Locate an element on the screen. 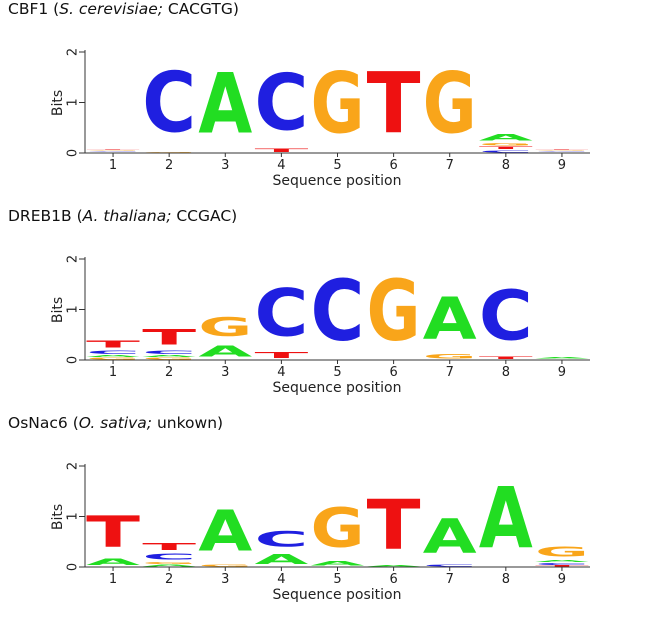 The image size is (667, 622). panel-title: OsNac6 (O. sativa; unkown) is located at coordinates (115, 423).